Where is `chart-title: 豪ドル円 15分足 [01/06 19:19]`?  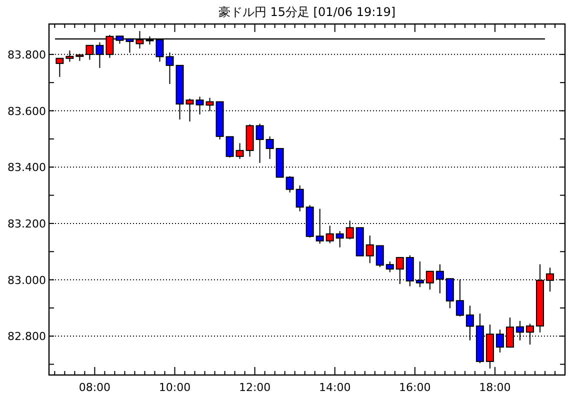
chart-title: 豪ドル円 15分足 [01/06 19:19] is located at coordinates (307, 12).